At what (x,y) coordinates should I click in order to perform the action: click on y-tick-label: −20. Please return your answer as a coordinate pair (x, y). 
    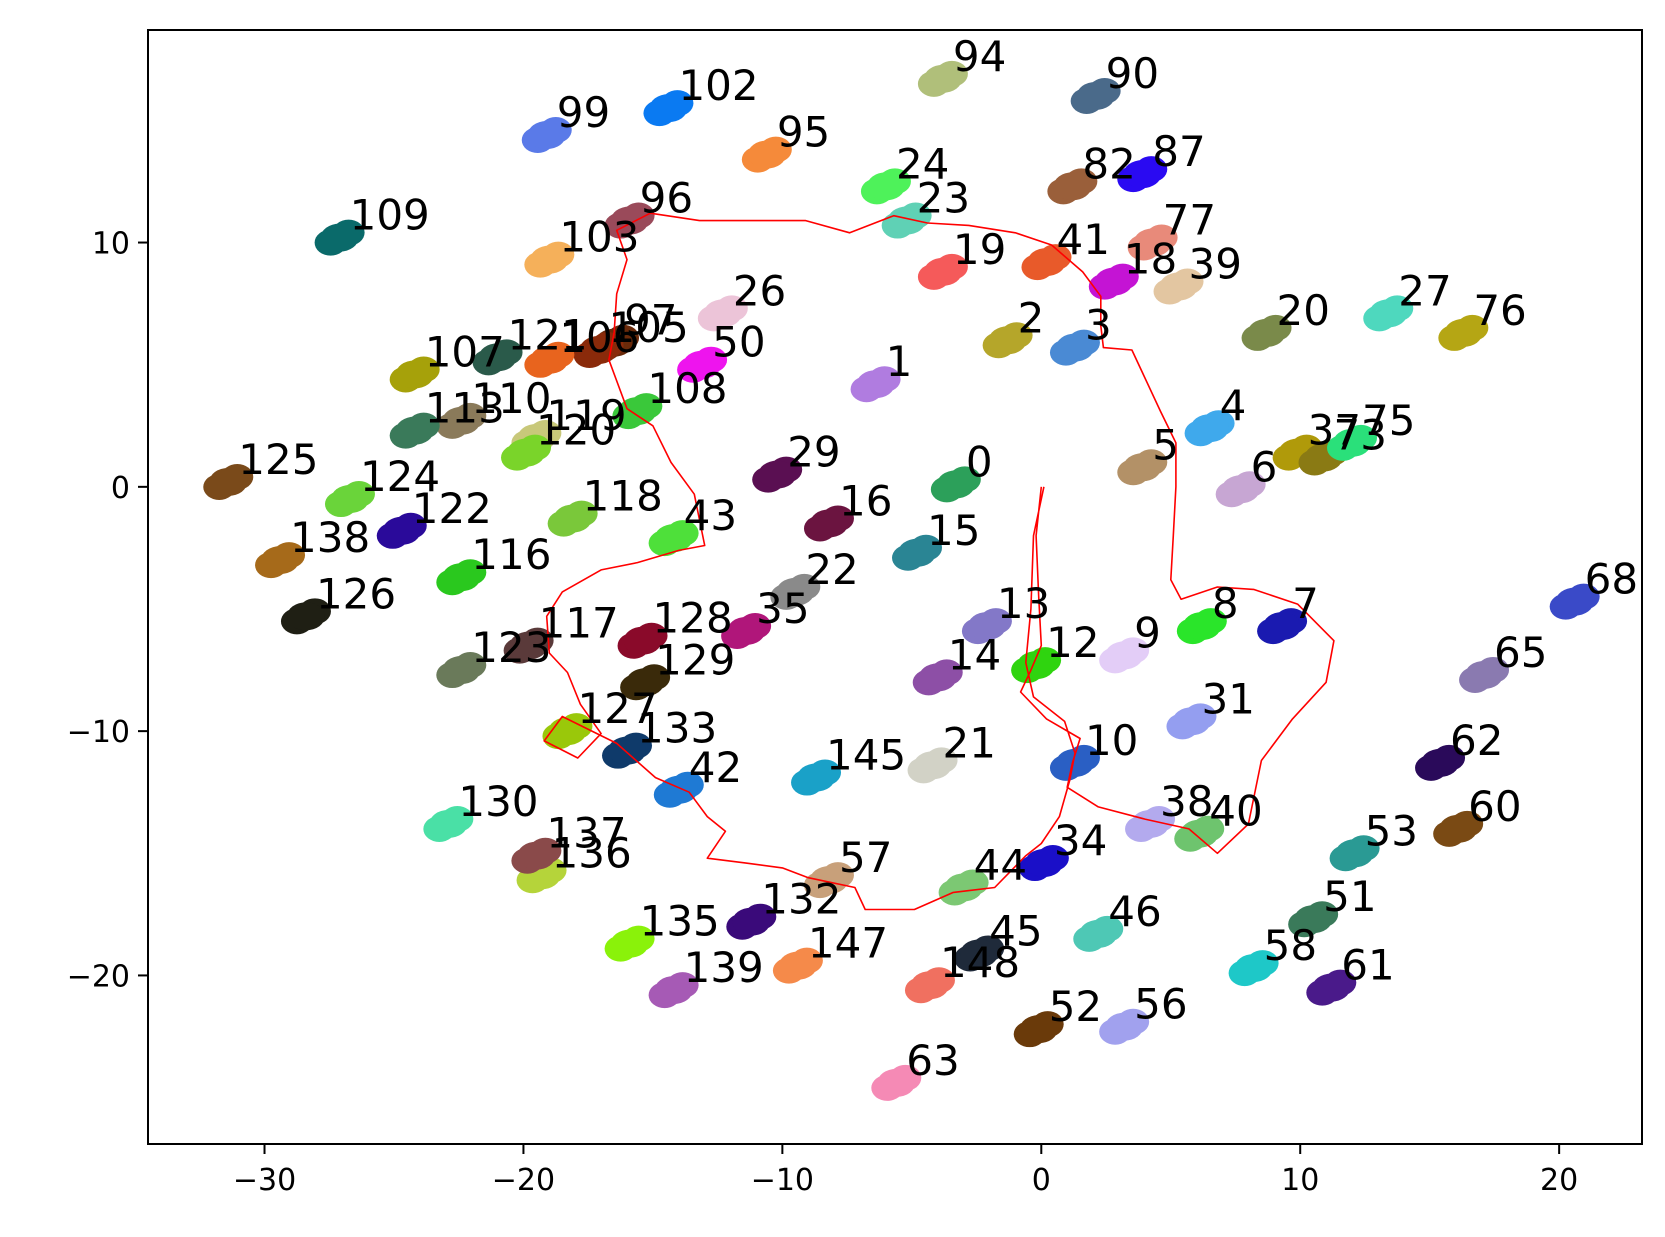
    Looking at the image, I should click on (98, 976).